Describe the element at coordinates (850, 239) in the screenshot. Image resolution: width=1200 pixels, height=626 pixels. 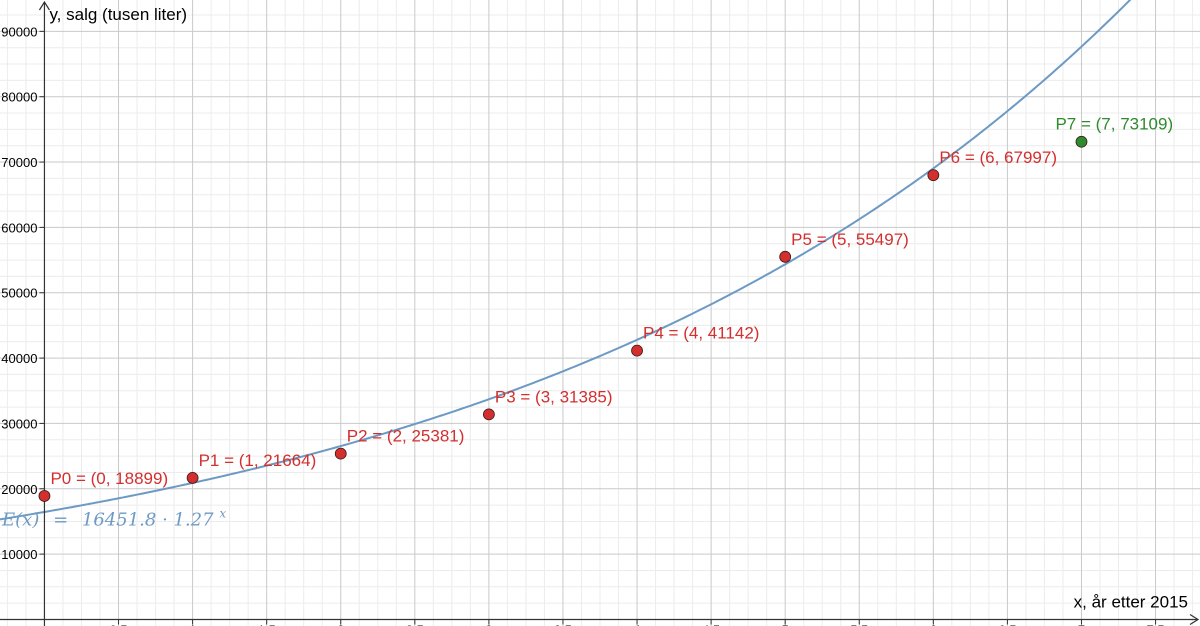
I see `point-label: P5 = (5, 55497)` at that location.